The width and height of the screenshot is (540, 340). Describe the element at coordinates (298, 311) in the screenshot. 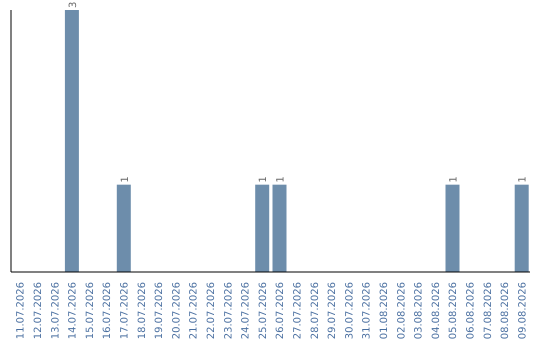

I see `x-tick-label: 27.07.2026` at that location.